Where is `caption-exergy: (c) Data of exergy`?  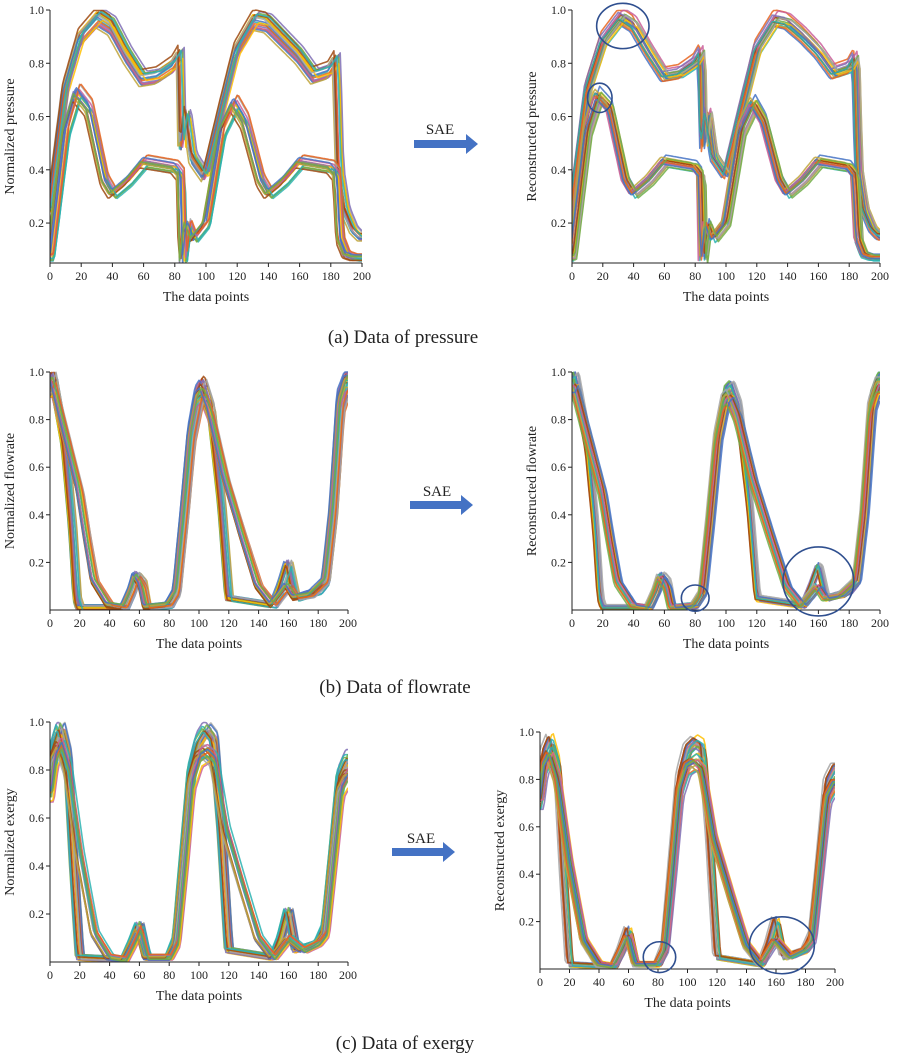 caption-exergy: (c) Data of exergy is located at coordinates (405, 1043).